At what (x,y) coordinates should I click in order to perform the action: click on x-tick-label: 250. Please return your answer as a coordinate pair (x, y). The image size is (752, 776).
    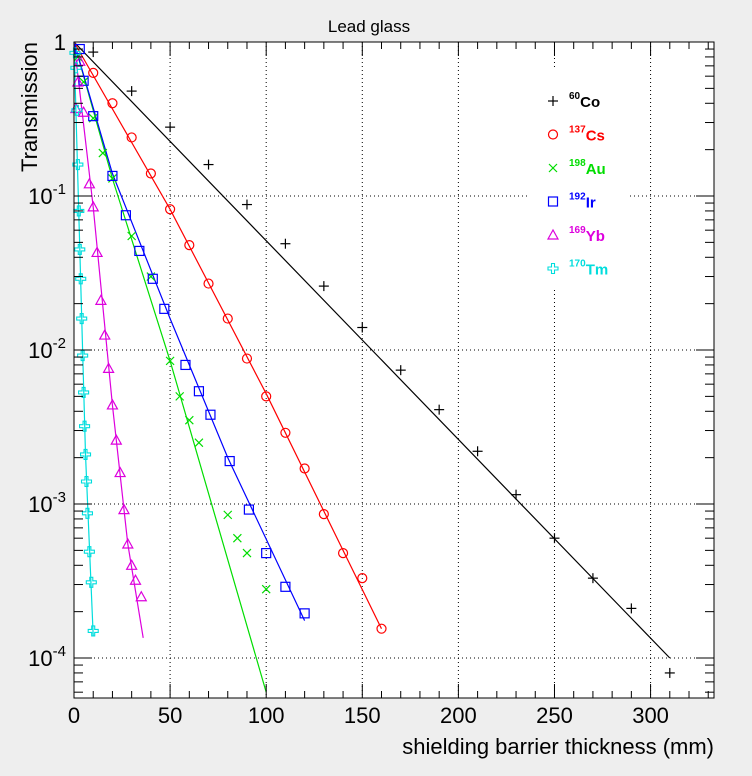
    Looking at the image, I should click on (554, 715).